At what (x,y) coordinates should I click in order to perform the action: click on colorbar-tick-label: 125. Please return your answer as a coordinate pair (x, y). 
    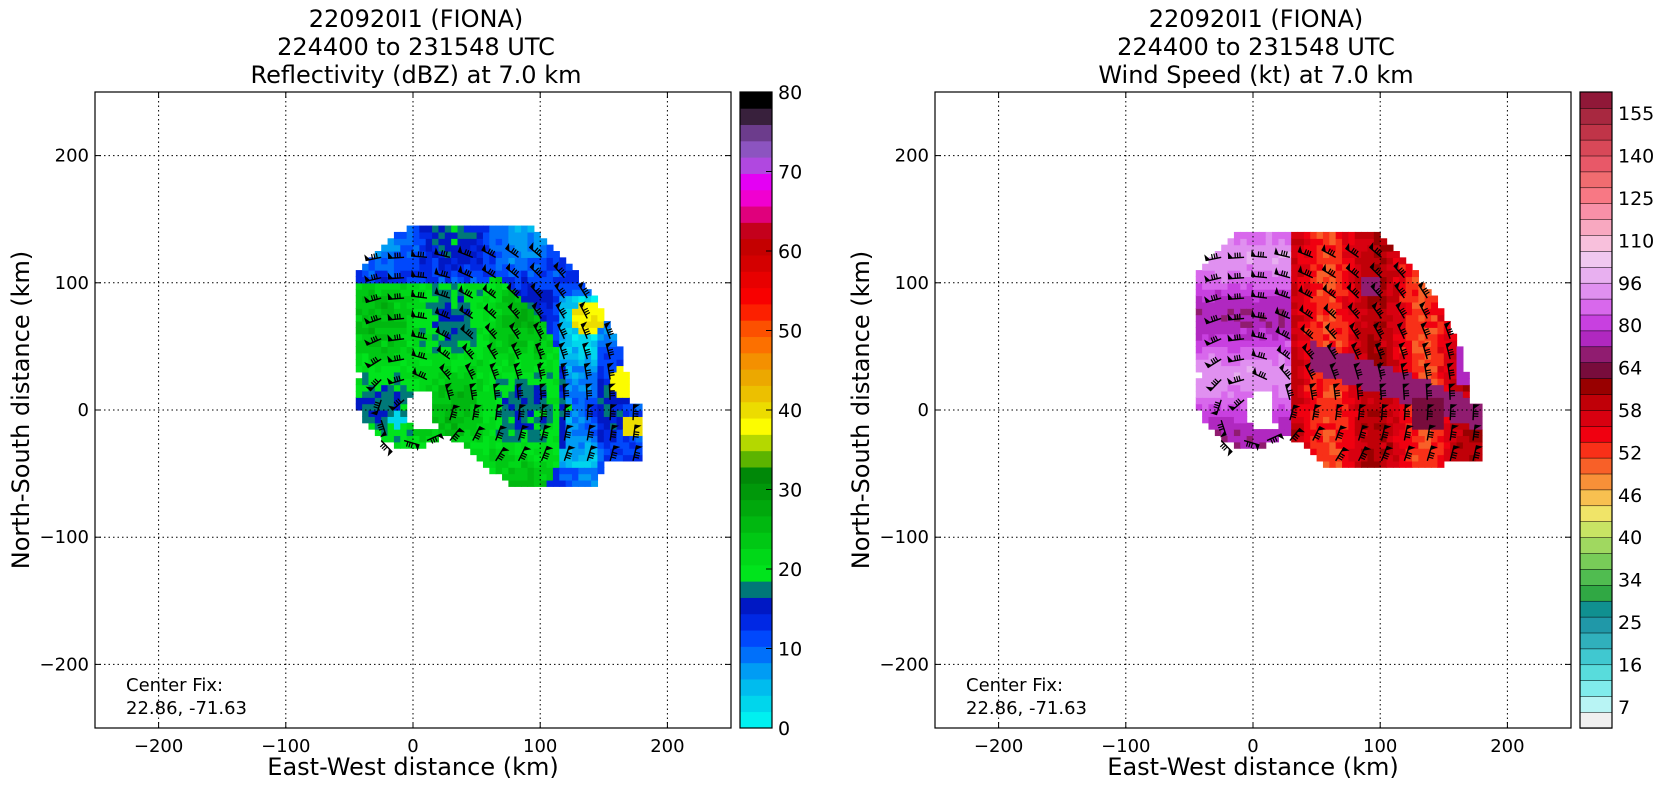
    Looking at the image, I should click on (1636, 199).